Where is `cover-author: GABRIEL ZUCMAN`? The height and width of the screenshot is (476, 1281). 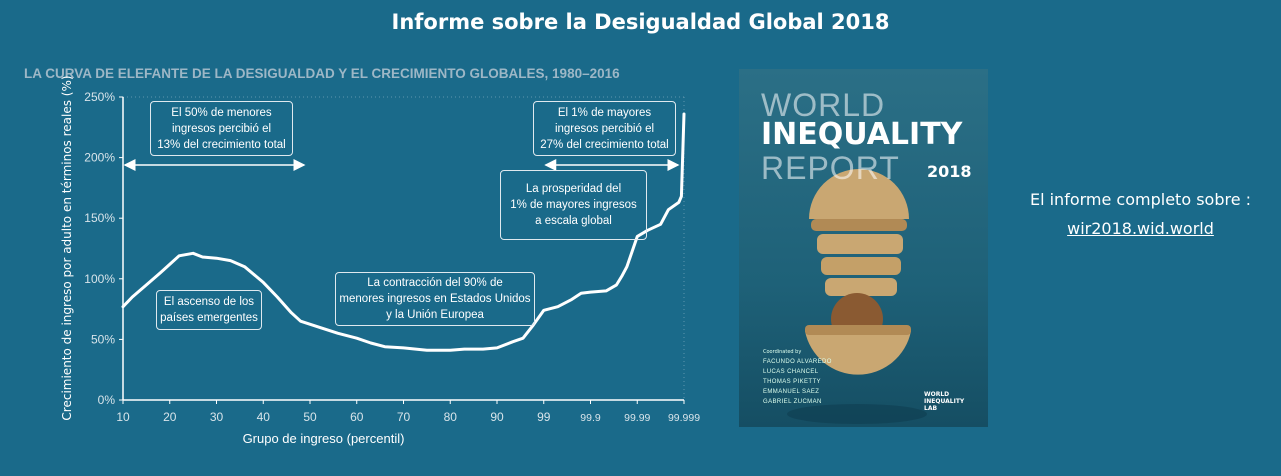 cover-author: GABRIEL ZUCMAN is located at coordinates (792, 402).